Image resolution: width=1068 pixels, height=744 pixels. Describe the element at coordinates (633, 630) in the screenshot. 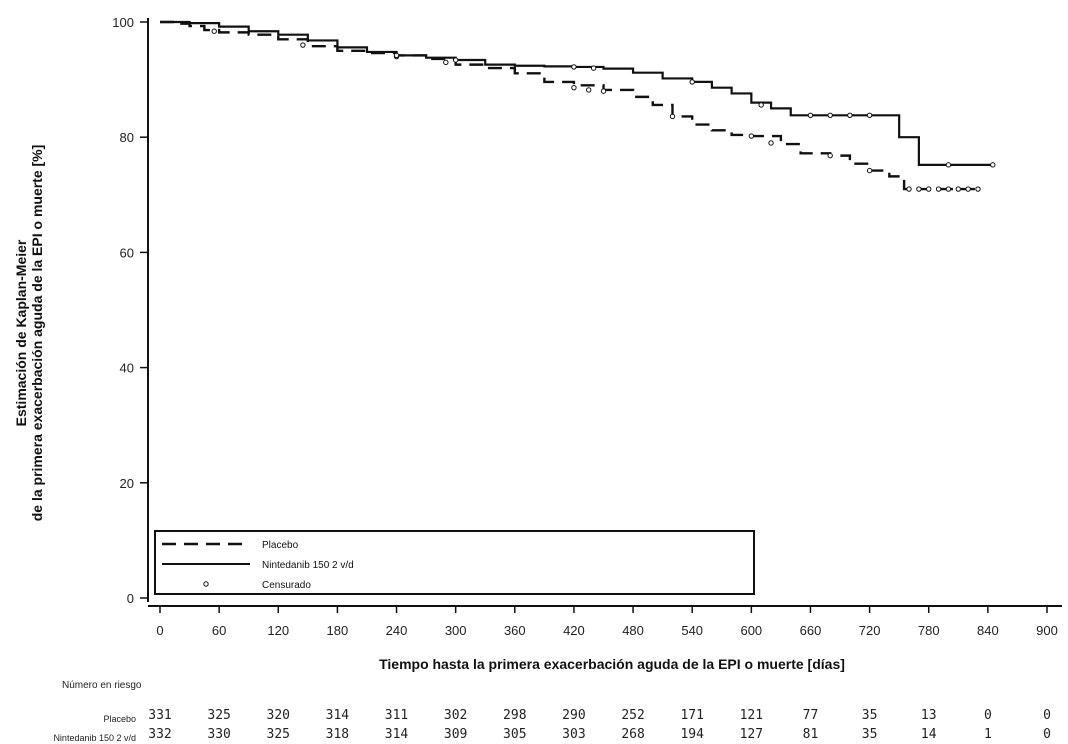

I see `x-tick-label: 480` at that location.